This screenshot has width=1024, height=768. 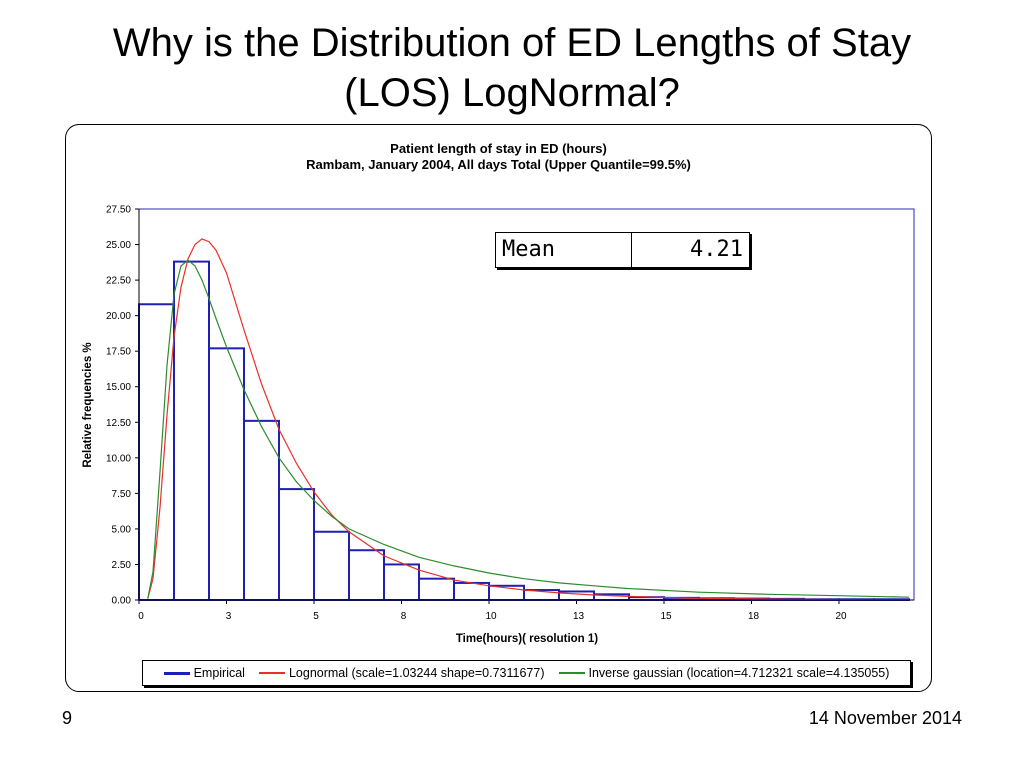 What do you see at coordinates (118, 245) in the screenshot?
I see `y-tick-label: 25.00` at bounding box center [118, 245].